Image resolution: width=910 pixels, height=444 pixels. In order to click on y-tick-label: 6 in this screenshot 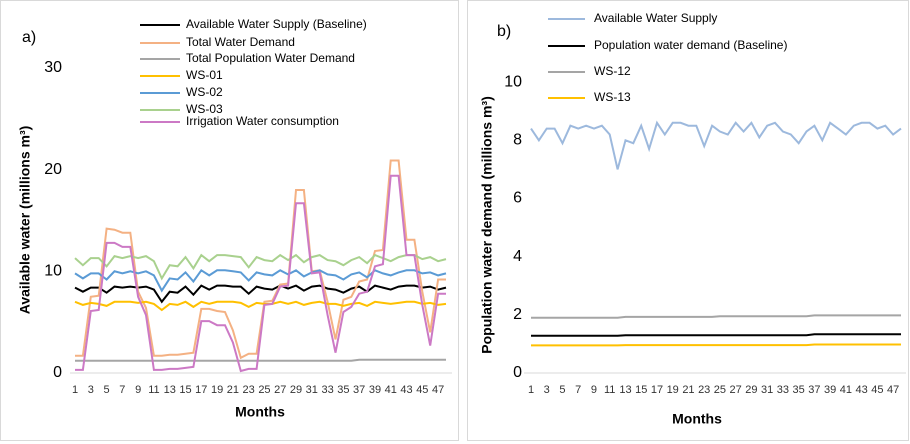, I will do `click(517, 198)`.